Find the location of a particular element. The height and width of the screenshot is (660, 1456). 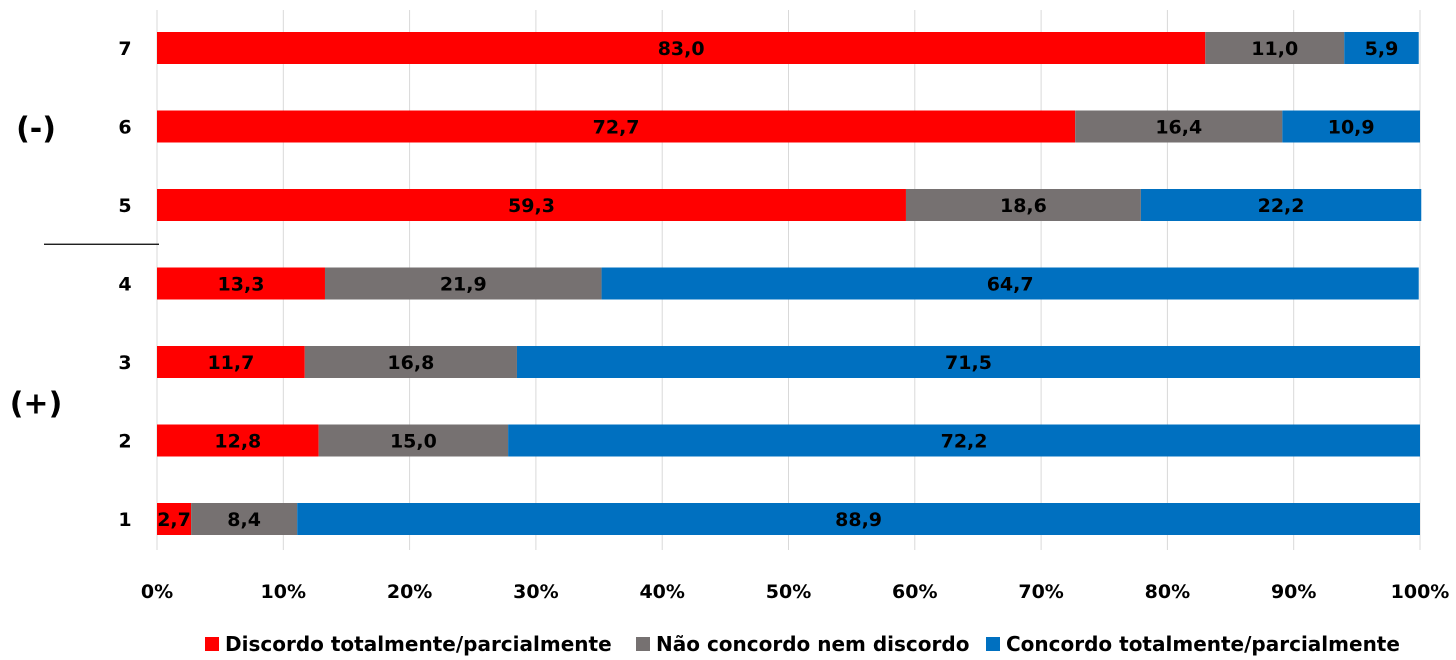

data-label: 2,7 is located at coordinates (174, 520).